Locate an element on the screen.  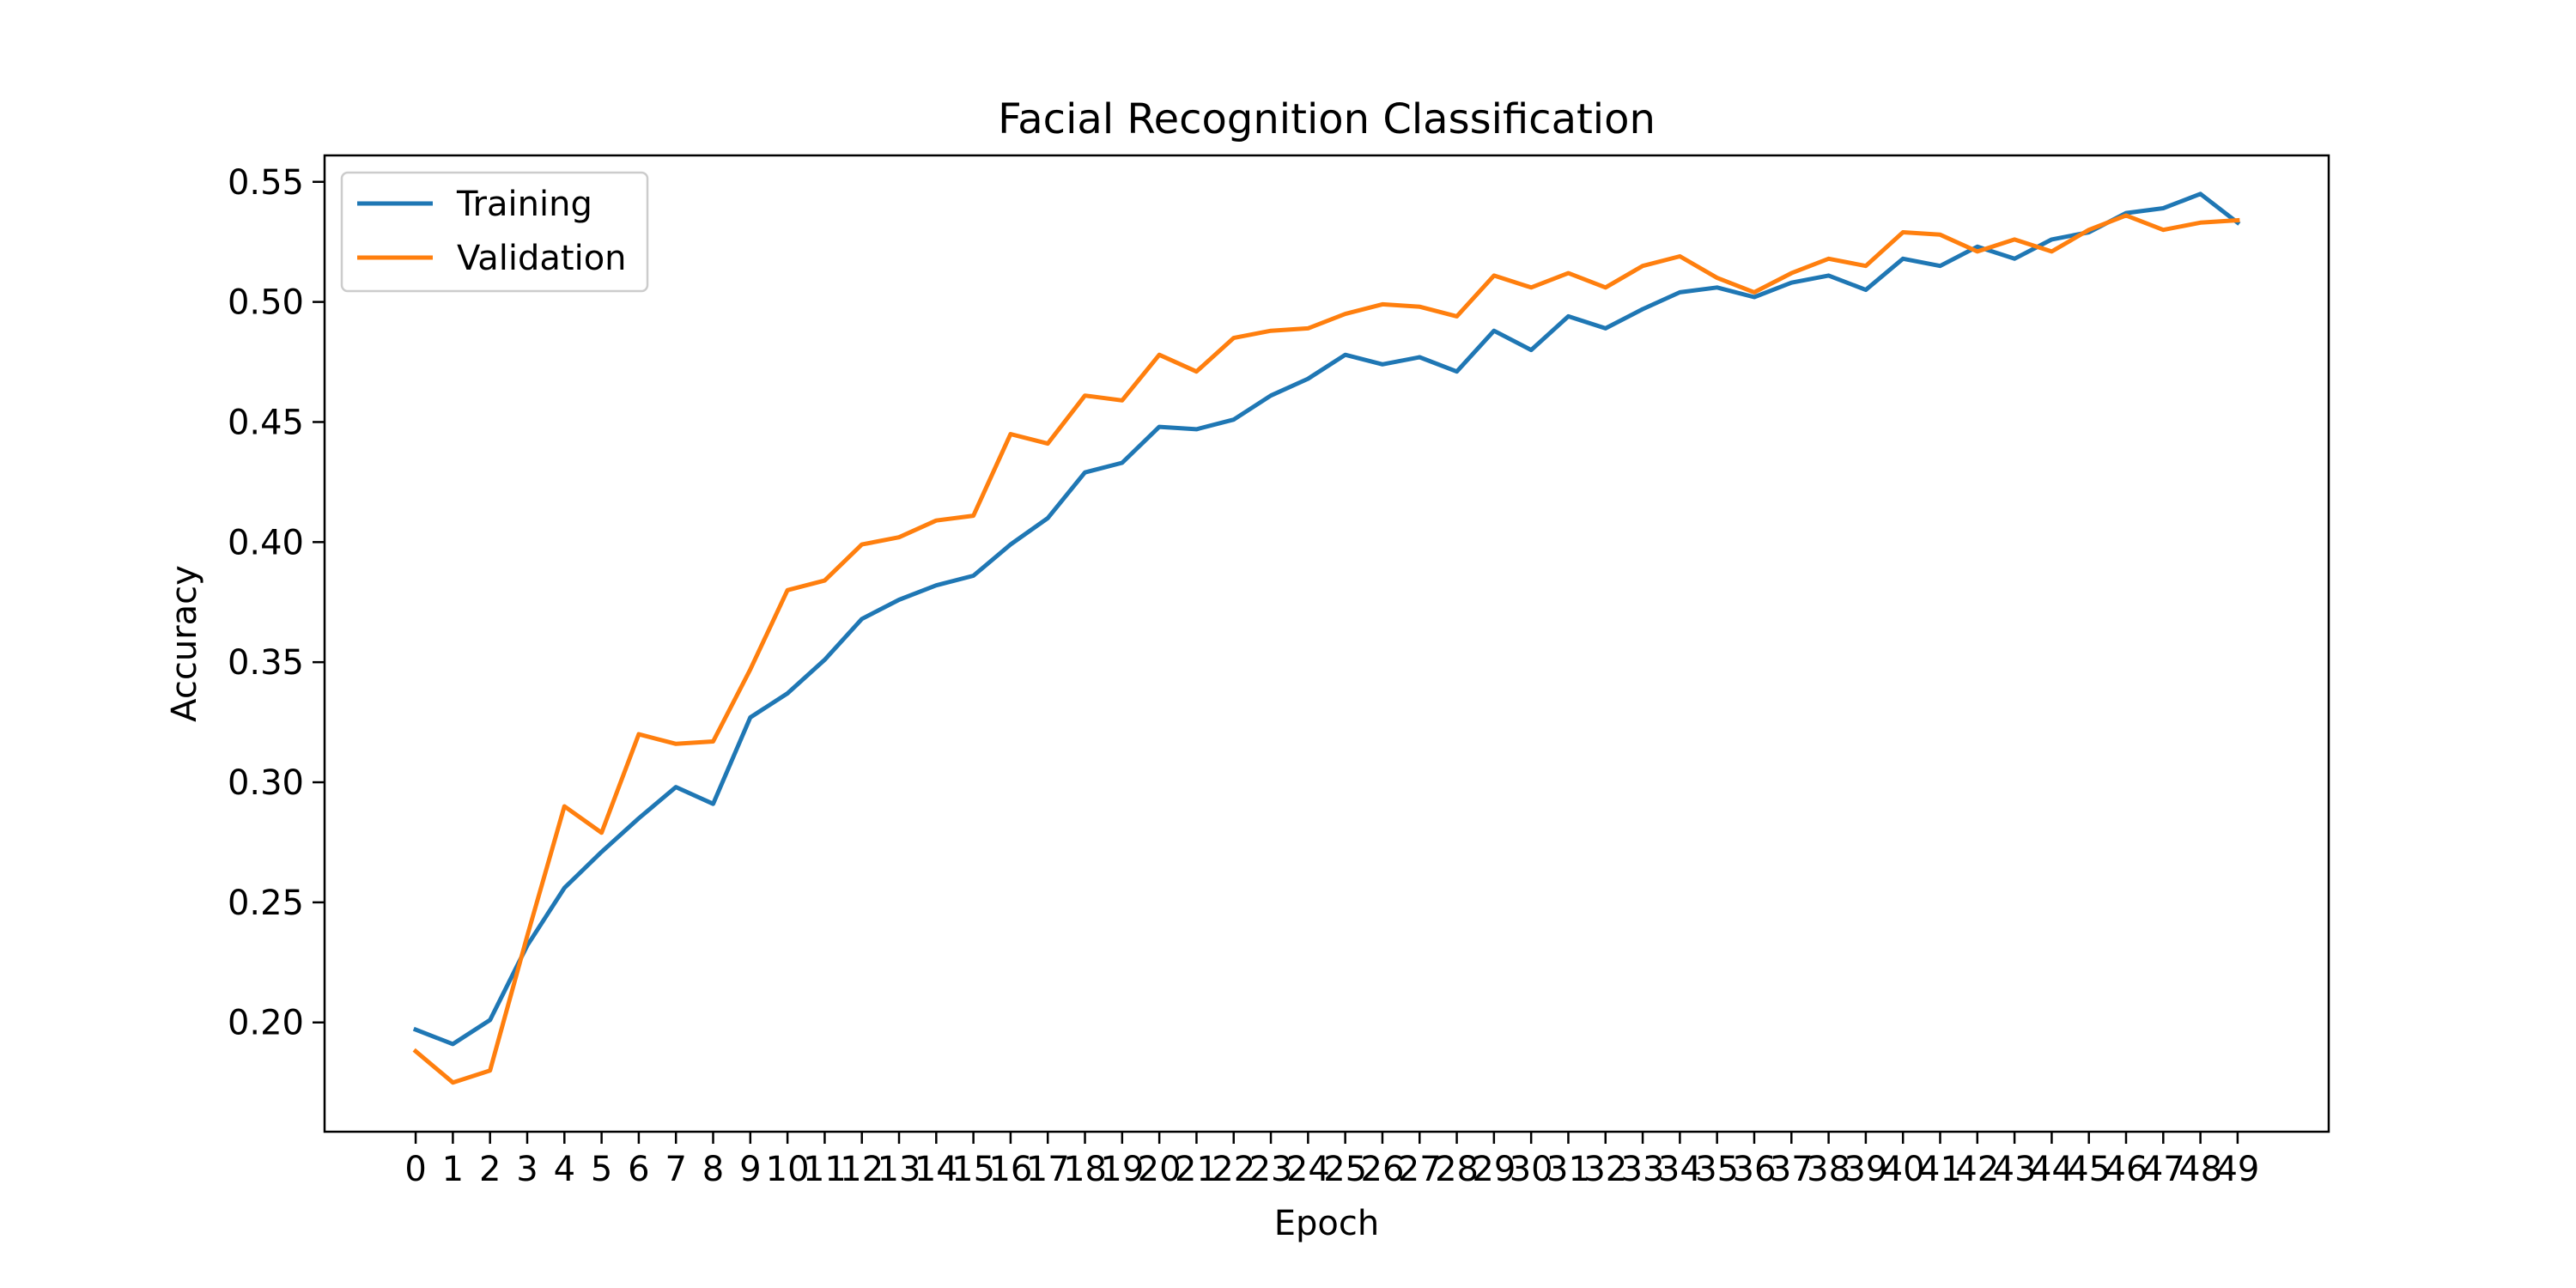
x-tick-label: 2 is located at coordinates (490, 1169).